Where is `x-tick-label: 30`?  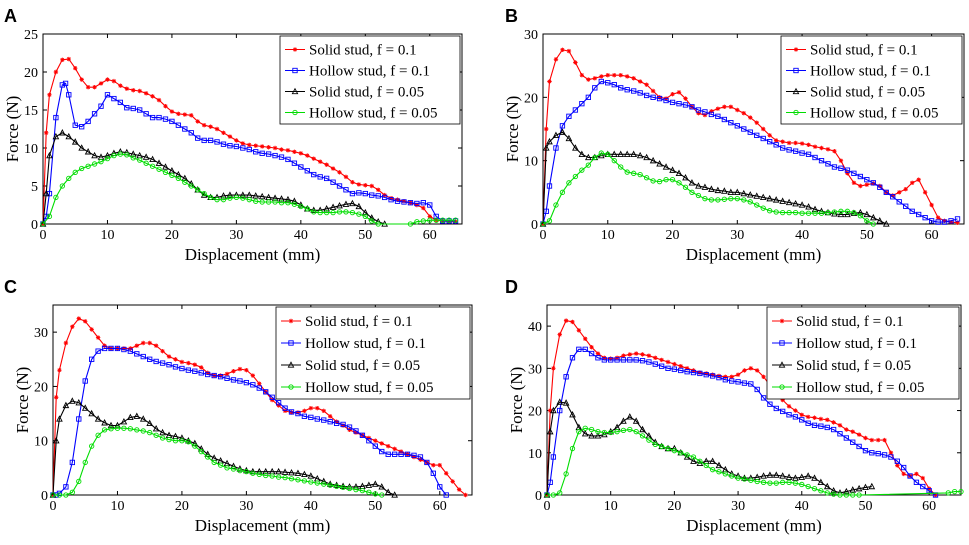
x-tick-label: 30 is located at coordinates (246, 506).